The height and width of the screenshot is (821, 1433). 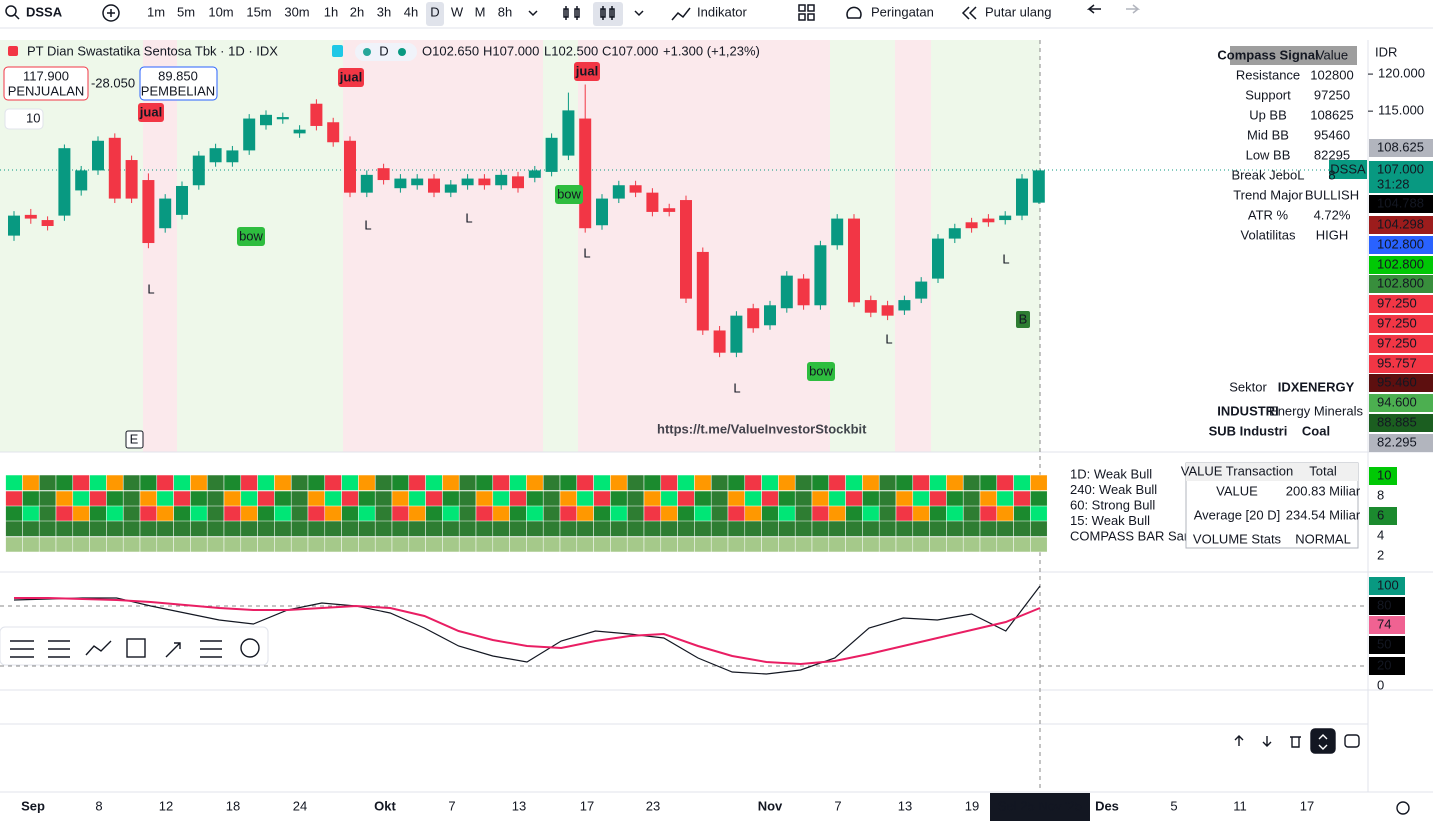 What do you see at coordinates (902, 11) in the screenshot?
I see `alert-button: Peringatan` at bounding box center [902, 11].